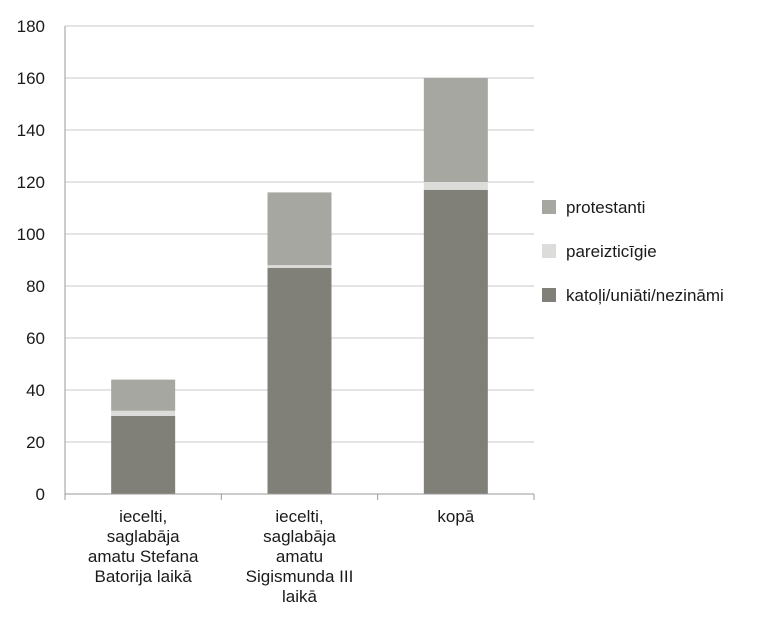  Describe the element at coordinates (35, 442) in the screenshot. I see `y-tick-label: 20` at that location.